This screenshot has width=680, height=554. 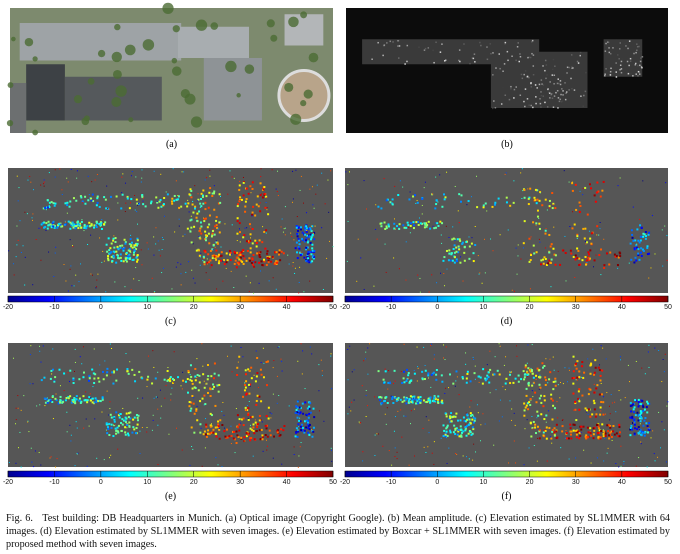 What do you see at coordinates (506, 474) in the screenshot?
I see `colorbar` at bounding box center [506, 474].